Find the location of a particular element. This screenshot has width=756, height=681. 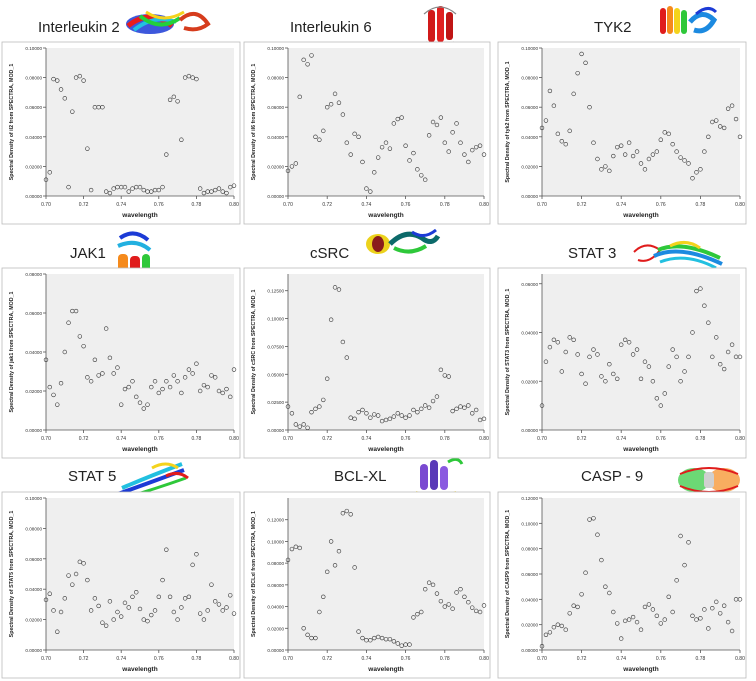

y-tick-label: 0.10000 is located at coordinates (33, 498).